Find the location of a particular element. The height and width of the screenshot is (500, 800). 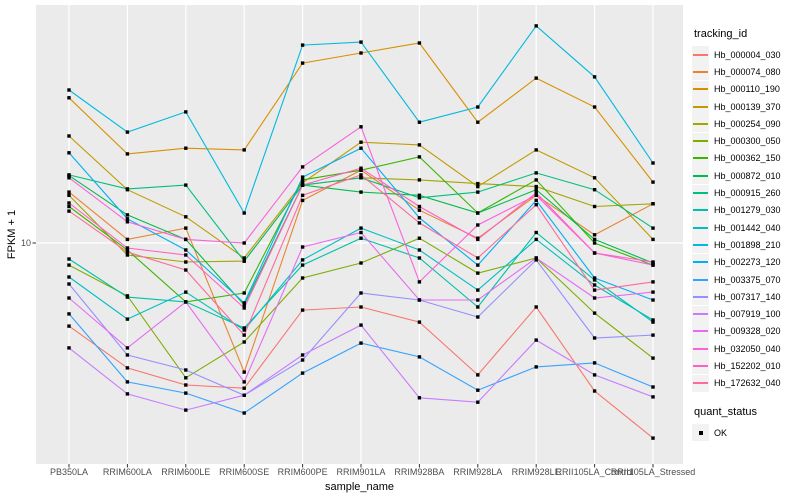

legend-label: Hb_003375_070 is located at coordinates (747, 279).